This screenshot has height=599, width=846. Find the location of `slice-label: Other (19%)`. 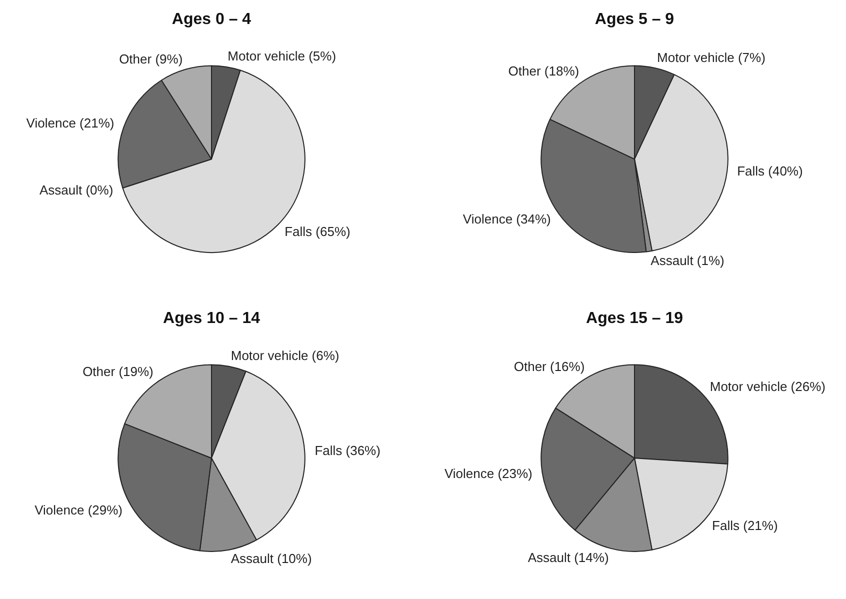

slice-label: Other (19%) is located at coordinates (118, 372).